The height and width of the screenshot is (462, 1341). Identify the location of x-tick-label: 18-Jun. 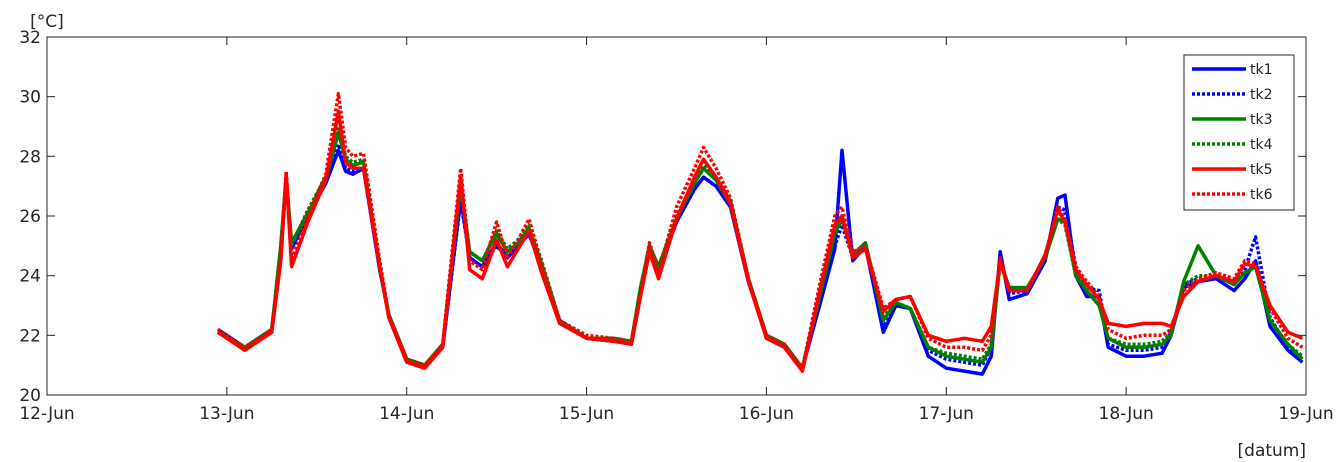
(1126, 414).